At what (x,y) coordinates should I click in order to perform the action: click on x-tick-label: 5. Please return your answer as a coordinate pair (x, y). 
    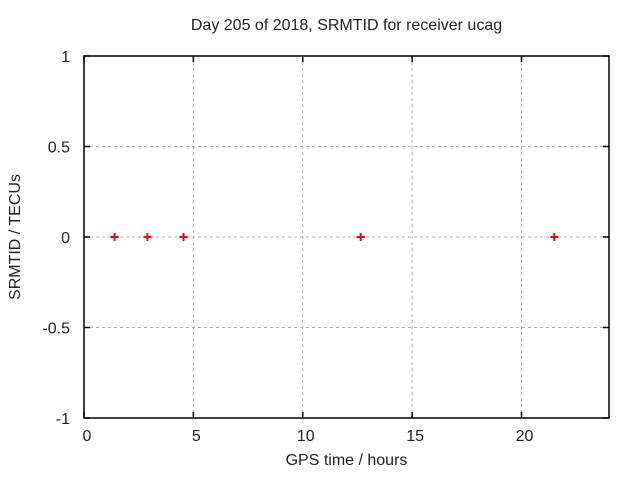
    Looking at the image, I should click on (196, 436).